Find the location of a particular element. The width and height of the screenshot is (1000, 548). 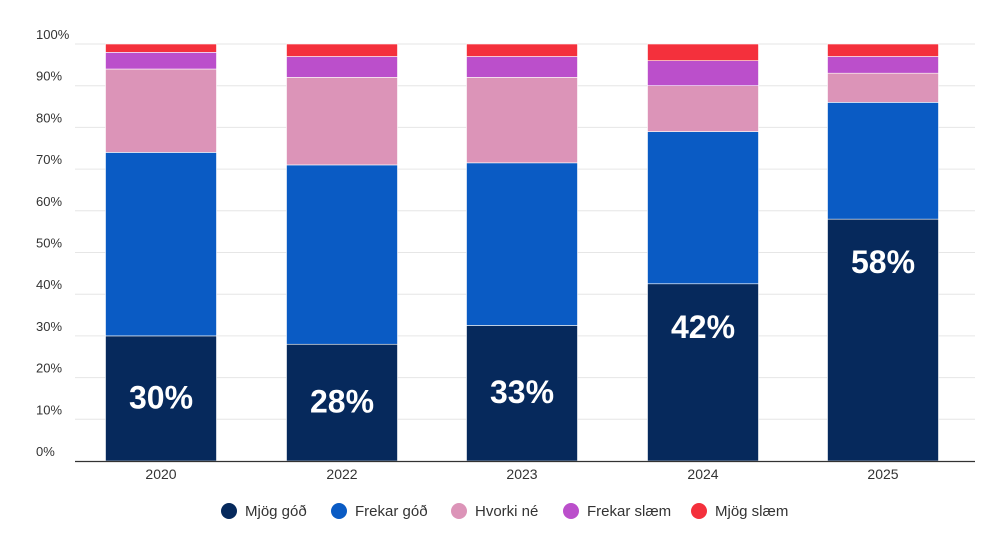

legend-item: Mjög slæm is located at coordinates (739, 511).